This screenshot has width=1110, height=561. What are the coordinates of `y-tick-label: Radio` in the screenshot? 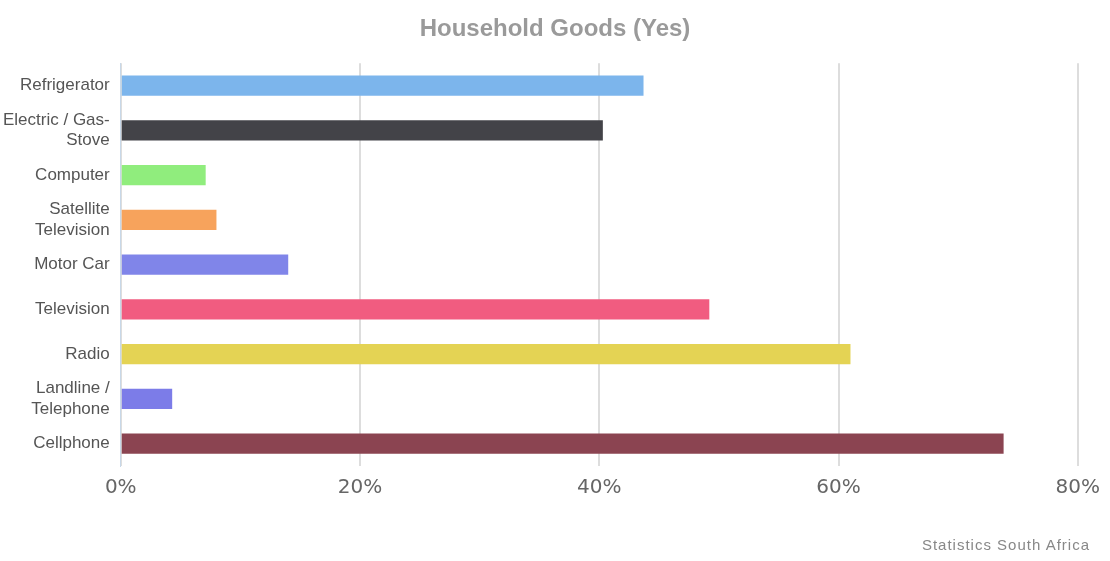 It's located at (87, 353).